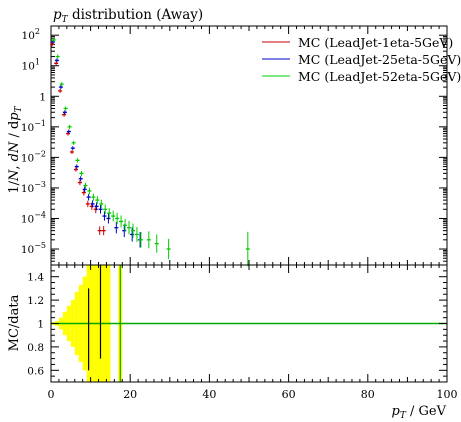 The height and width of the screenshot is (422, 461). Describe the element at coordinates (14, 322) in the screenshot. I see `ratio-y-label: MC/data` at that location.